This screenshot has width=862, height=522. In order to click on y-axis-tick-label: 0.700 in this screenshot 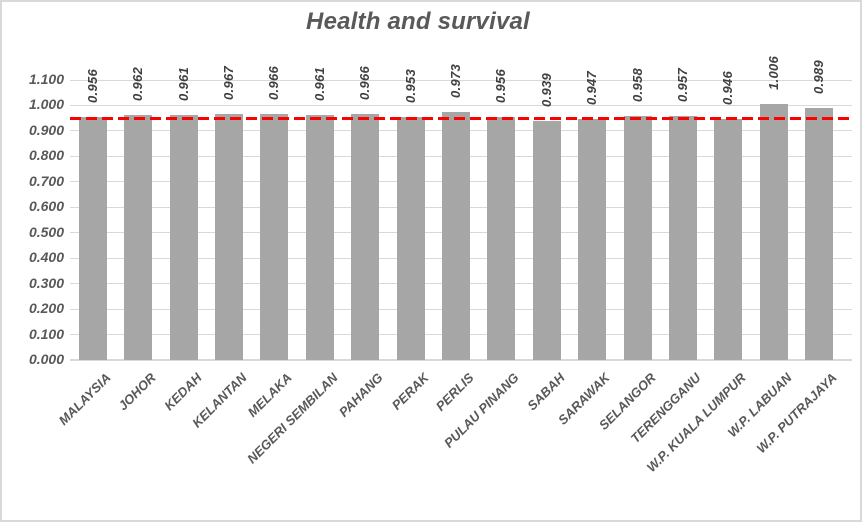, I will do `click(46, 180)`.